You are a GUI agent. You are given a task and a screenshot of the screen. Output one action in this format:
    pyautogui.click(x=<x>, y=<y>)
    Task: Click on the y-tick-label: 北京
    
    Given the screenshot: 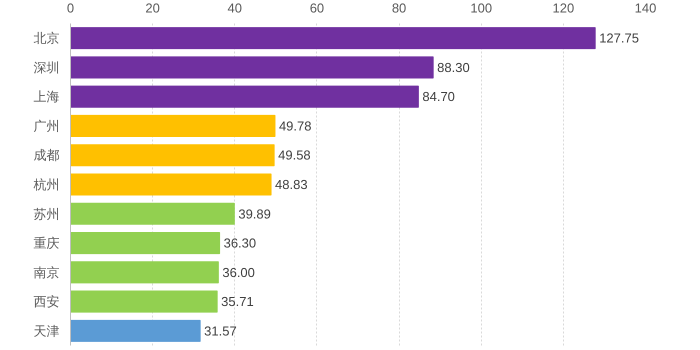 What is the action you would take?
    pyautogui.click(x=47, y=38)
    